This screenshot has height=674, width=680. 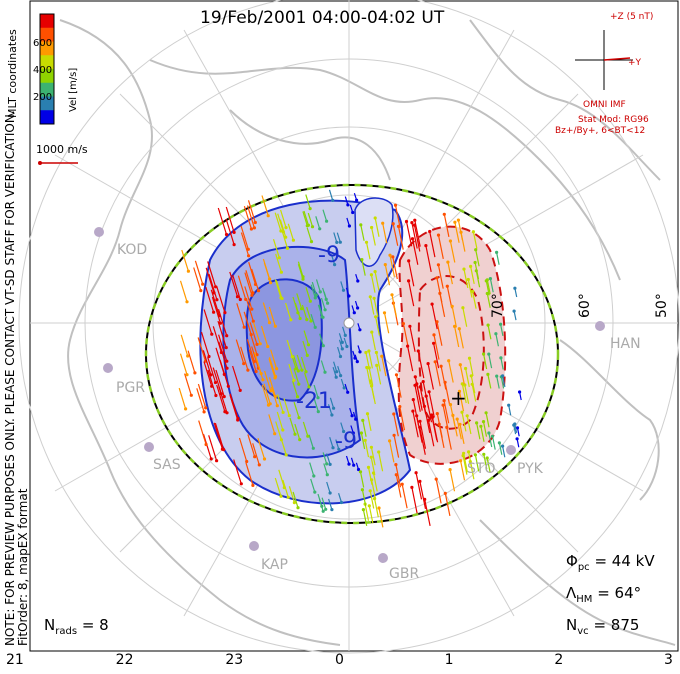 I want to click on potential-max-marker: +, so click(x=458, y=398).